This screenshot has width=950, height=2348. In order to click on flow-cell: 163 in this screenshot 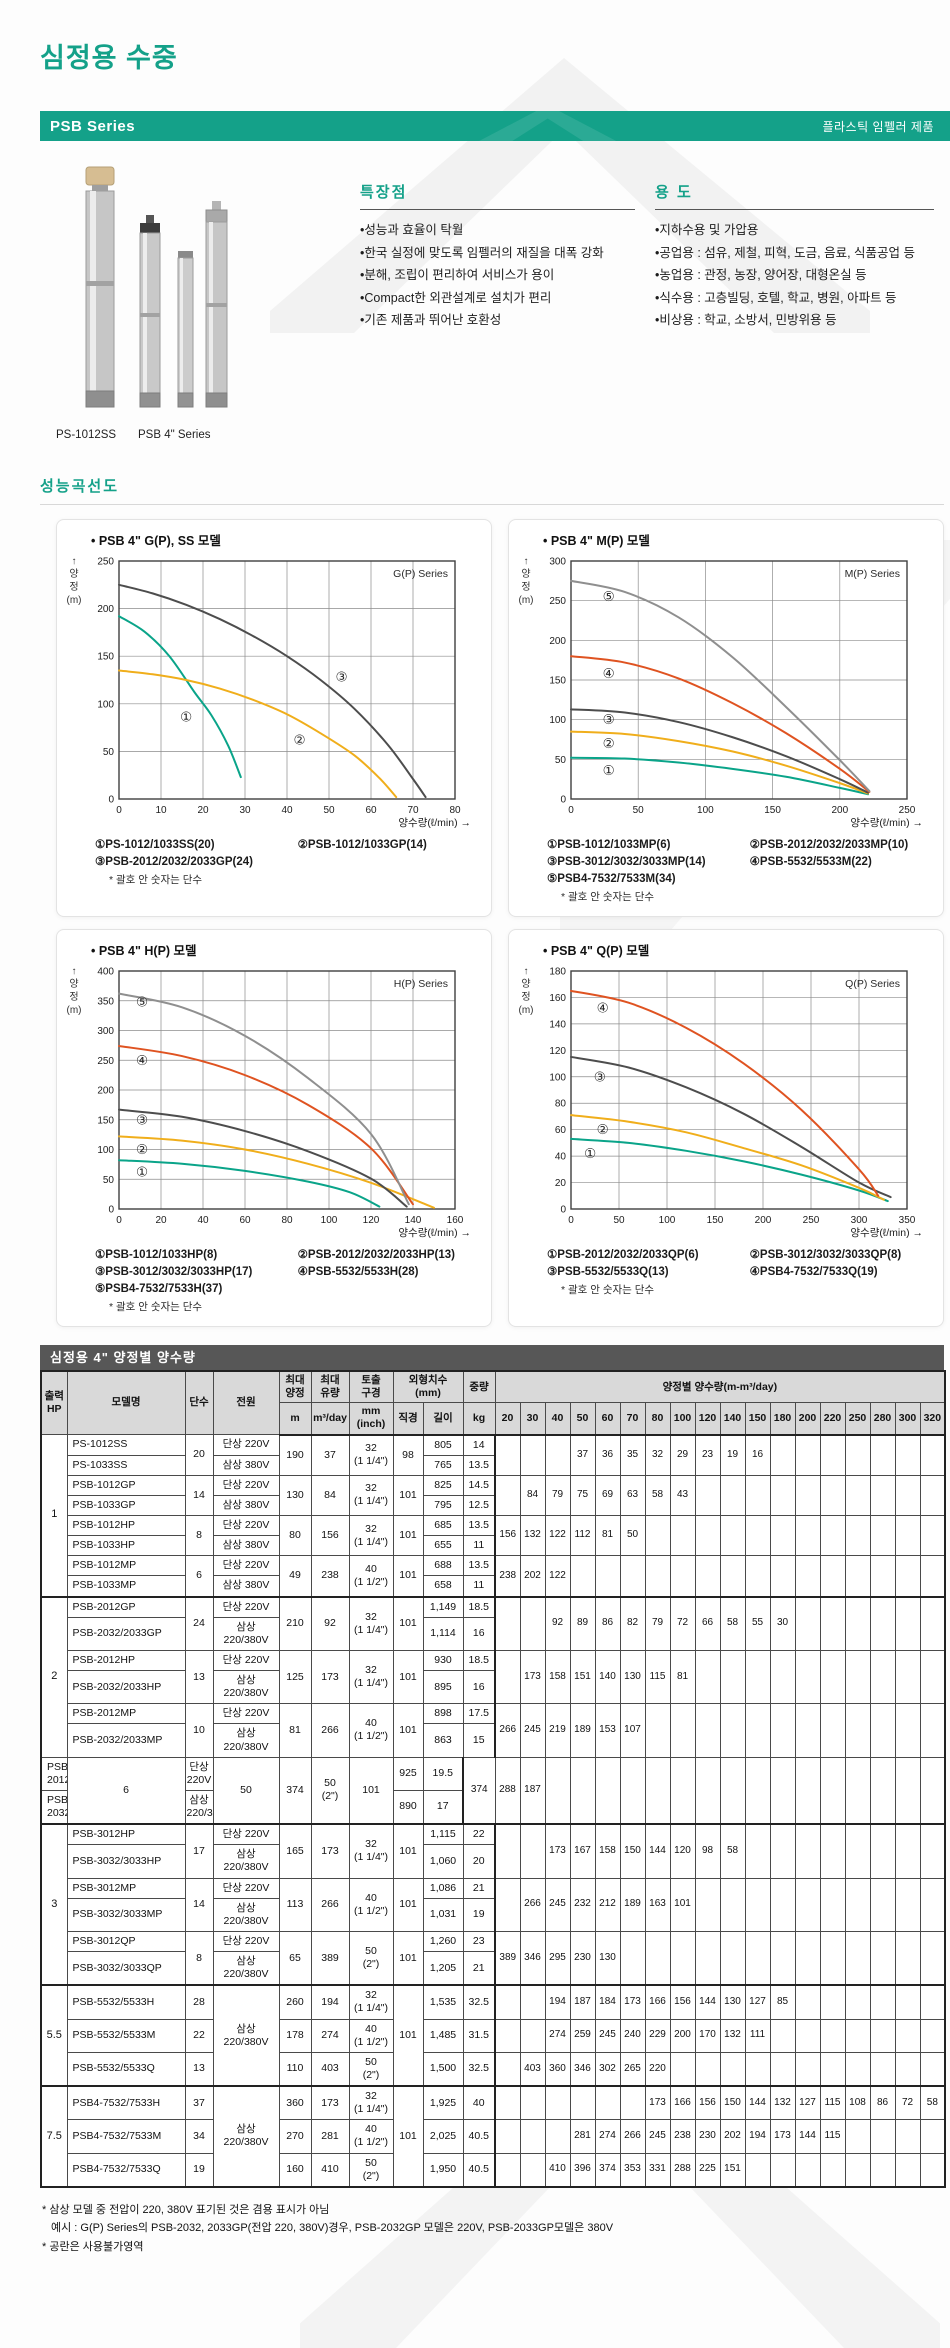, I will do `click(657, 1904)`.